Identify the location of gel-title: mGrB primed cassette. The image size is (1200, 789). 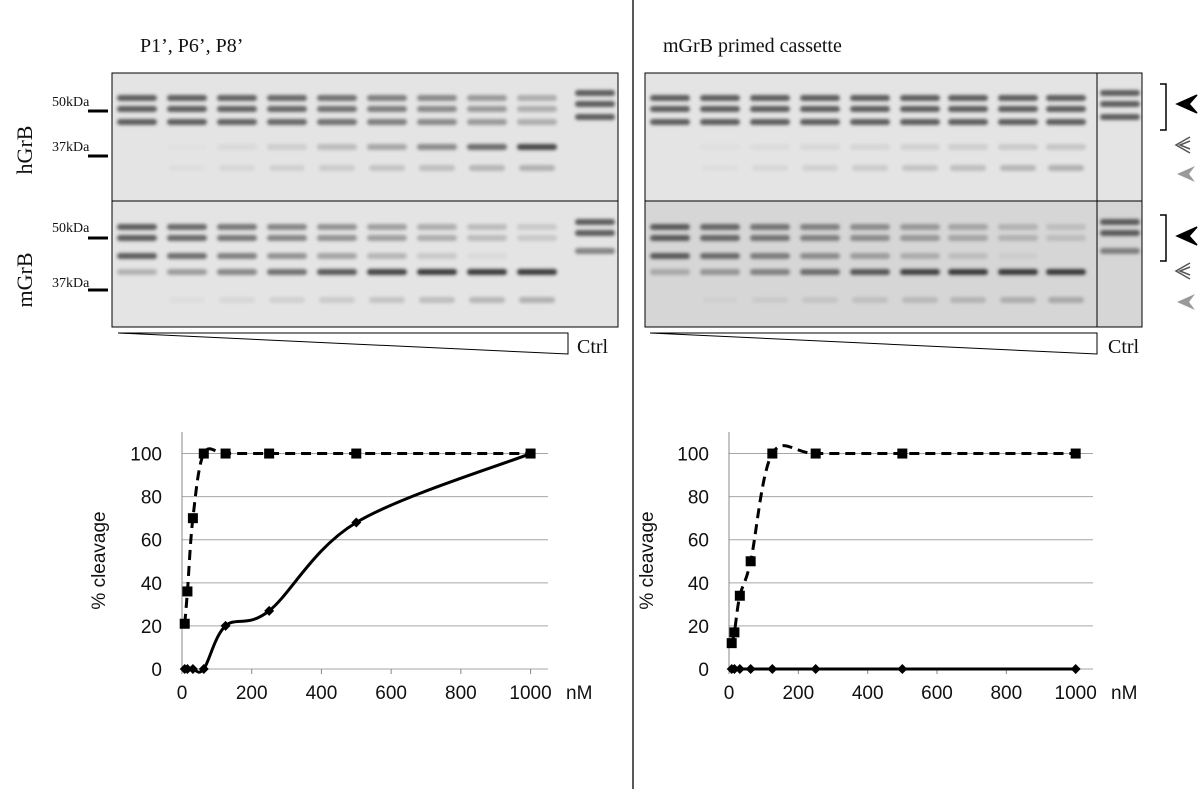
(752, 46).